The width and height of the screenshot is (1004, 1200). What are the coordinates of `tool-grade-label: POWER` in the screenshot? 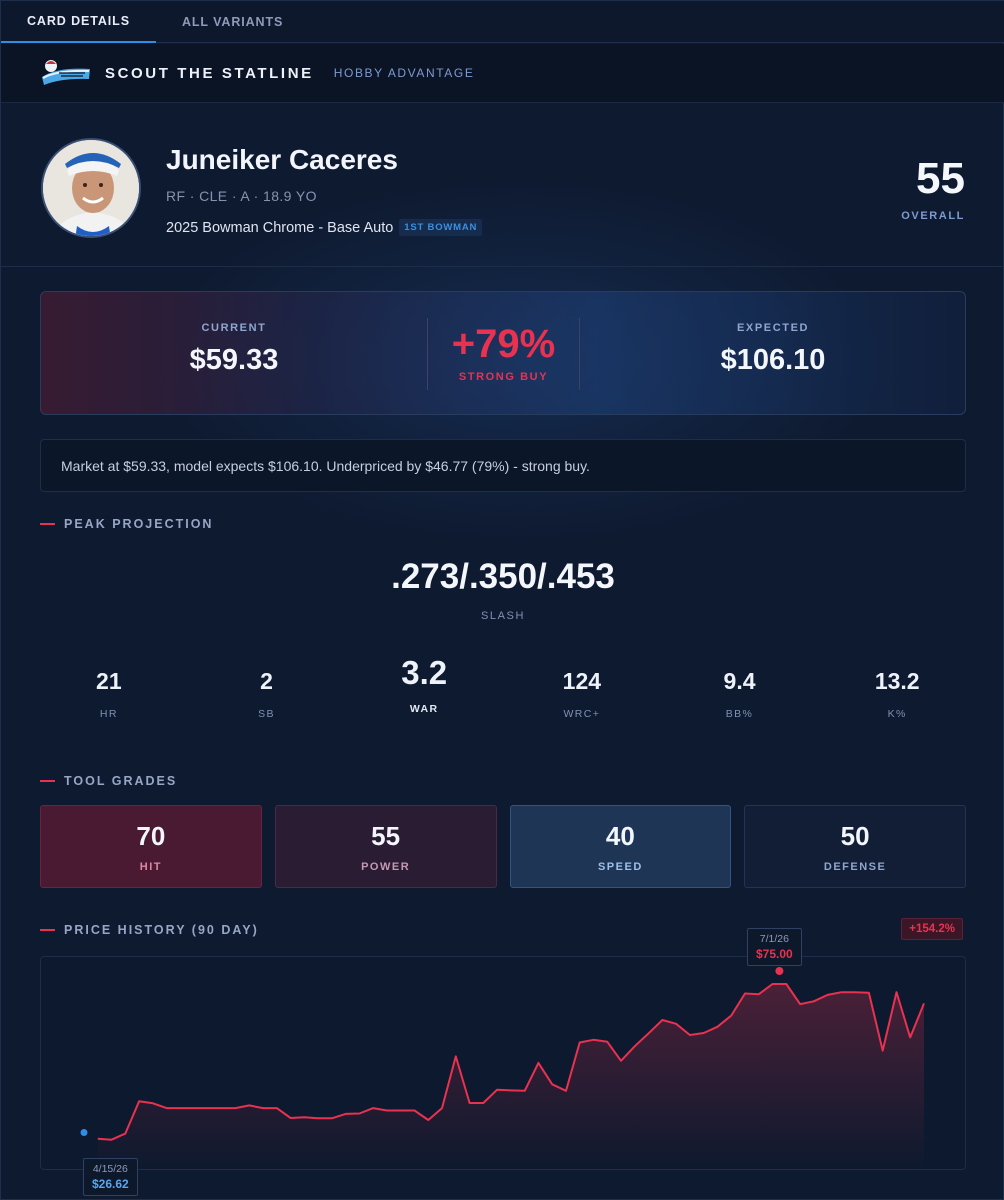 It's located at (386, 867).